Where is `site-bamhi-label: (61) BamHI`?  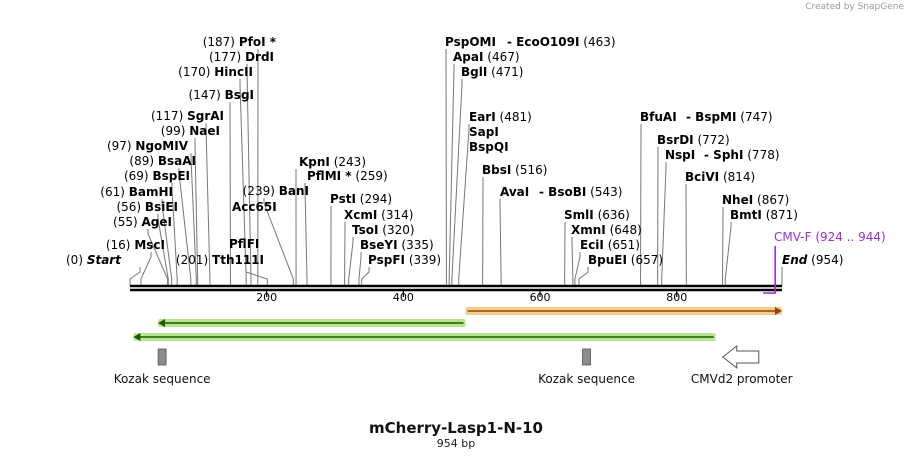 site-bamhi-label: (61) BamHI is located at coordinates (136, 192).